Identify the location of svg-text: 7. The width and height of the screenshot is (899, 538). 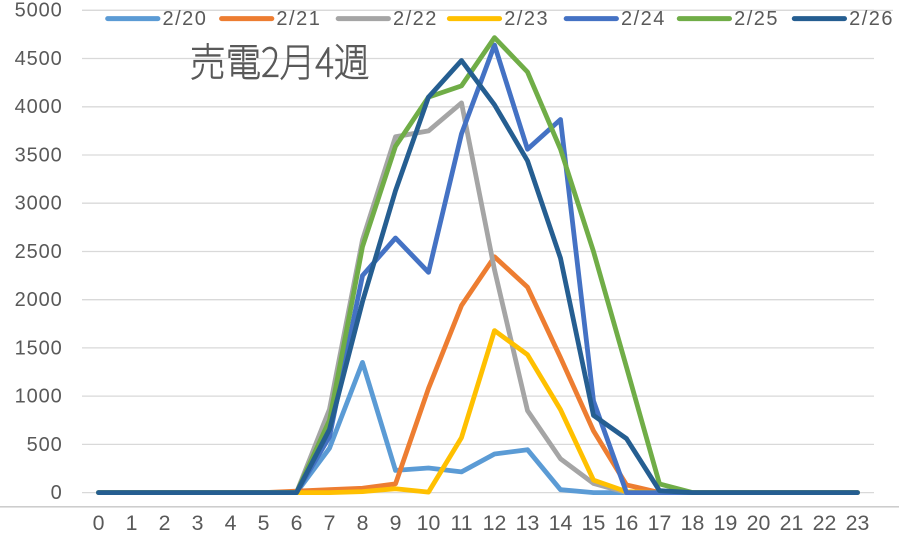
(330, 523).